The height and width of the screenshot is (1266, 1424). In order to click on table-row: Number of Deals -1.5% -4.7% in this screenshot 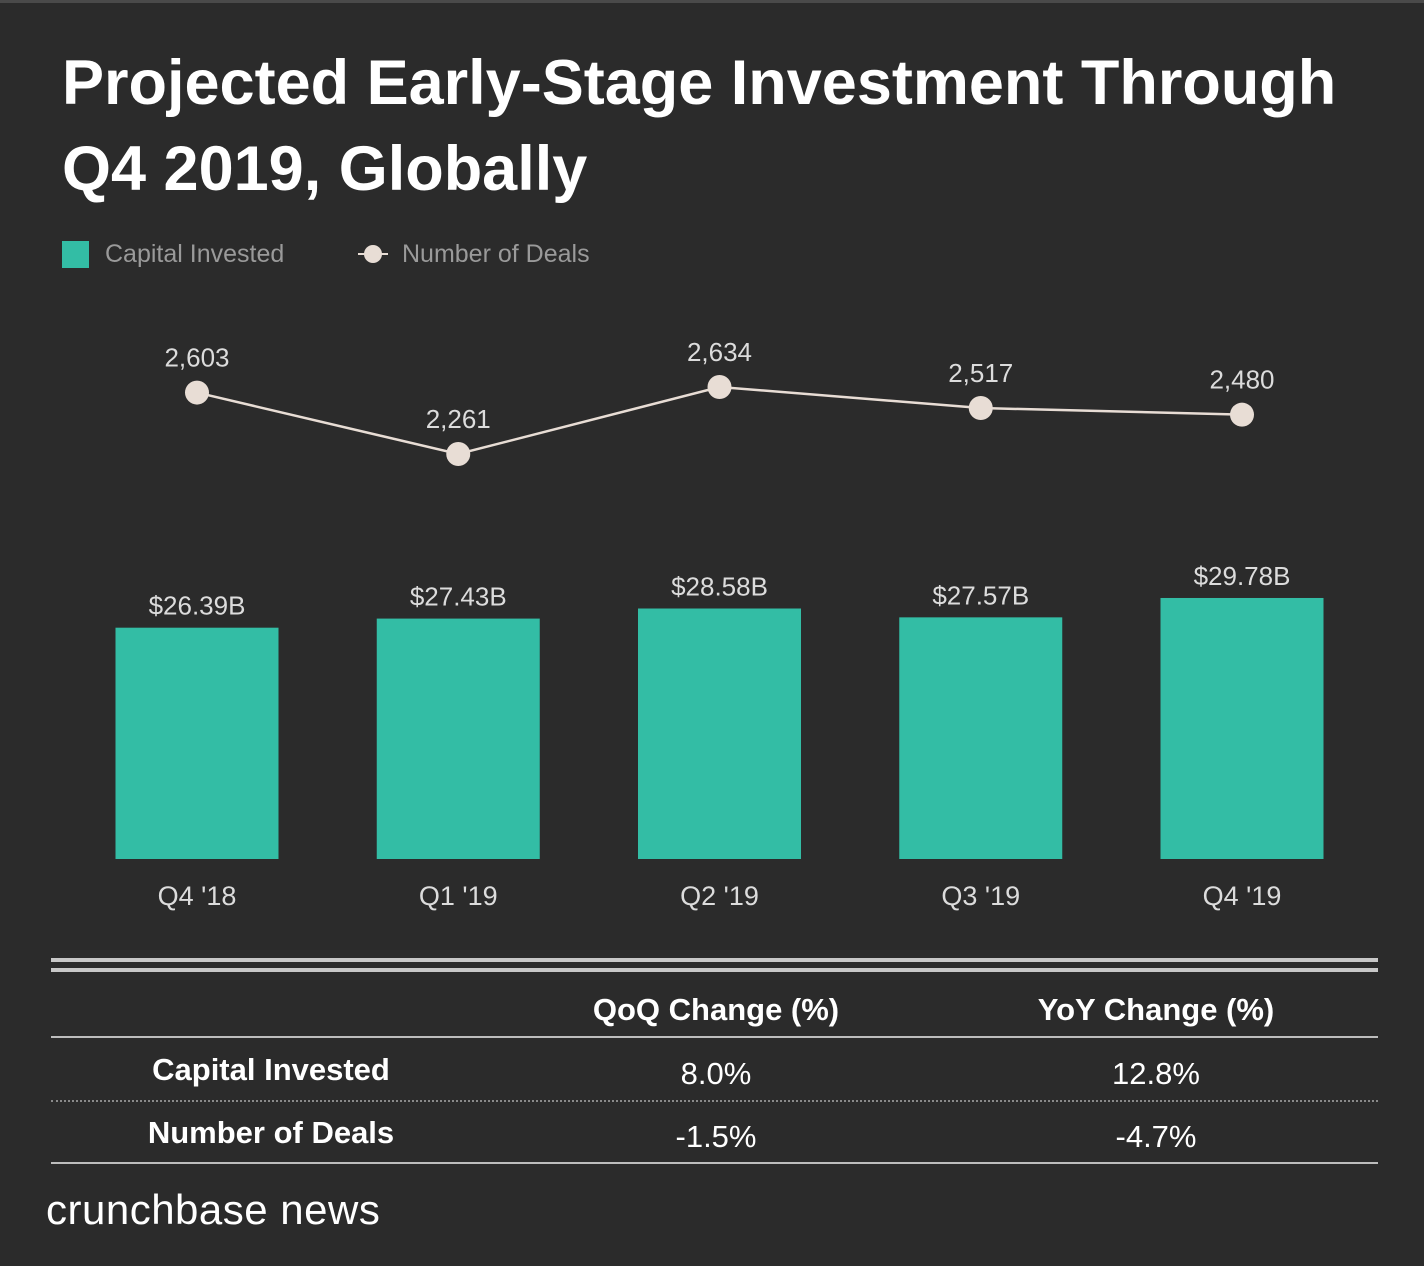, I will do `click(714, 1139)`.